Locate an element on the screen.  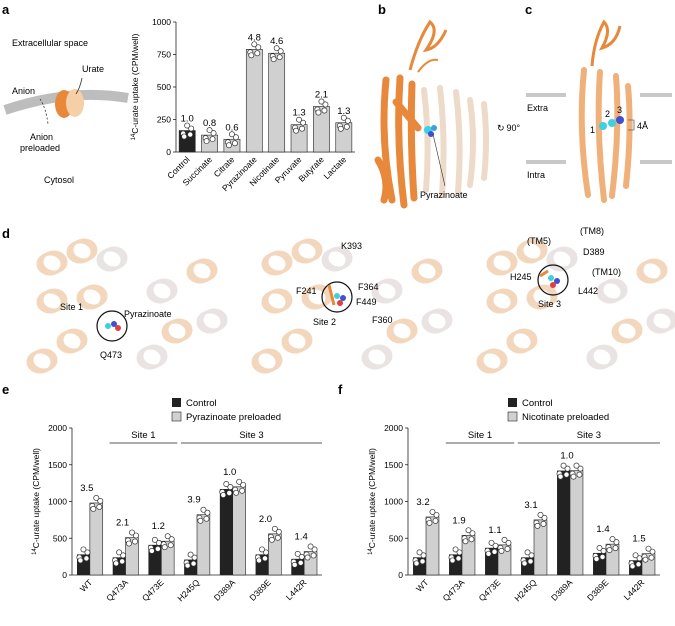
chart-a-xtick-label-7: Lactate is located at coordinates (334, 167).